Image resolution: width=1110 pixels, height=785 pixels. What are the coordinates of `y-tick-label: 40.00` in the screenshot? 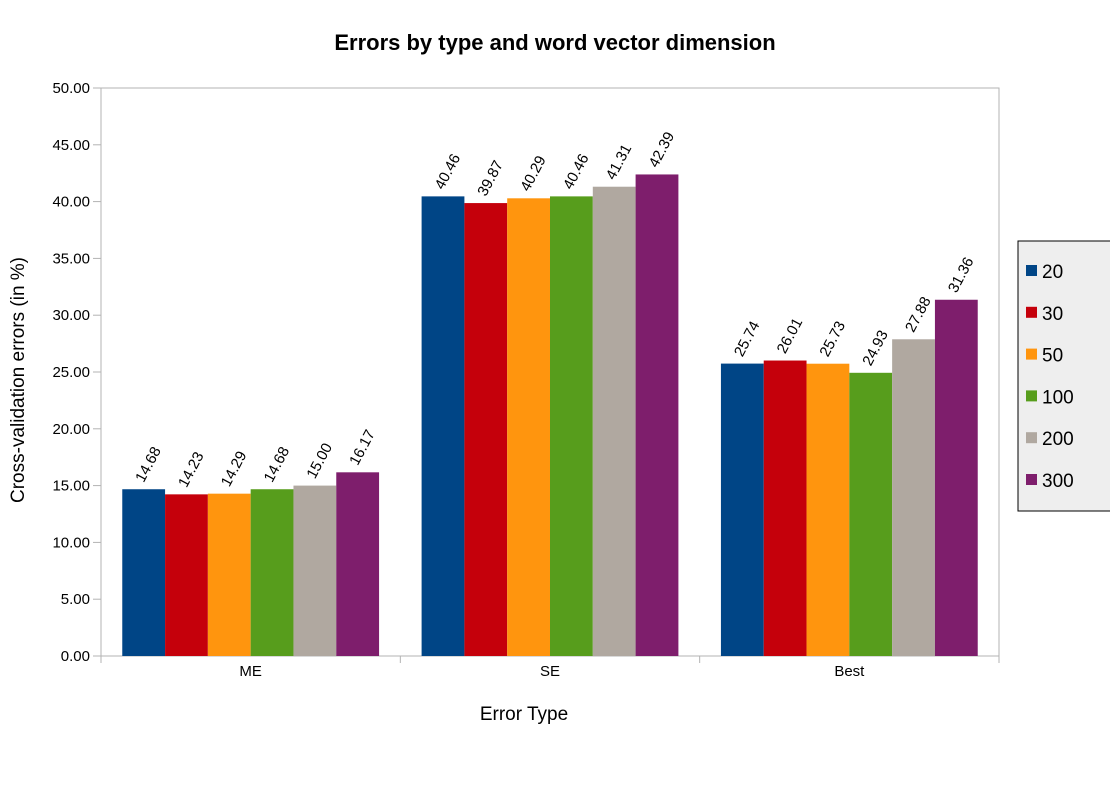 It's located at (71, 202).